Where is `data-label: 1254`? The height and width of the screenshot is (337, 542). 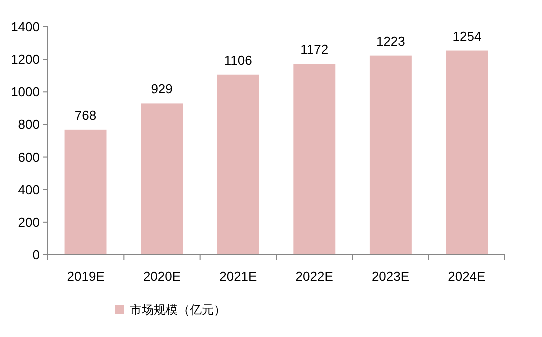
data-label: 1254 is located at coordinates (467, 36).